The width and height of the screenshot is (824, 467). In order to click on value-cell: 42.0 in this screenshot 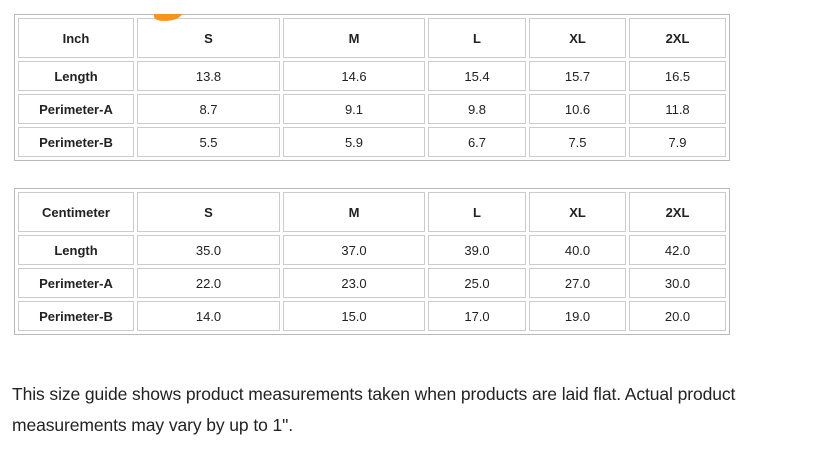, I will do `click(677, 250)`.